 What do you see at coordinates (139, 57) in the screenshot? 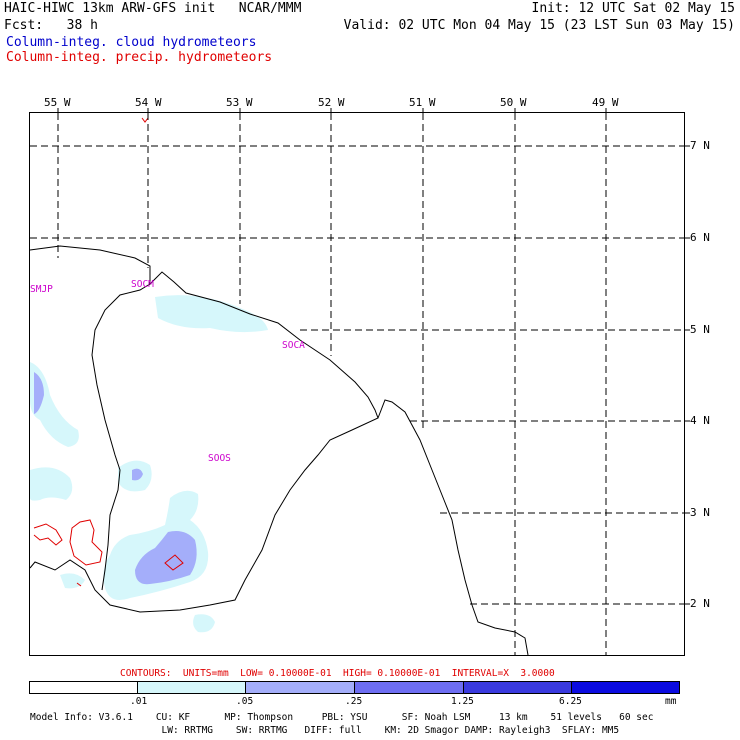
I see `legend-precip-hydrometeors: Column-integ. precip. hydrometeors` at bounding box center [139, 57].